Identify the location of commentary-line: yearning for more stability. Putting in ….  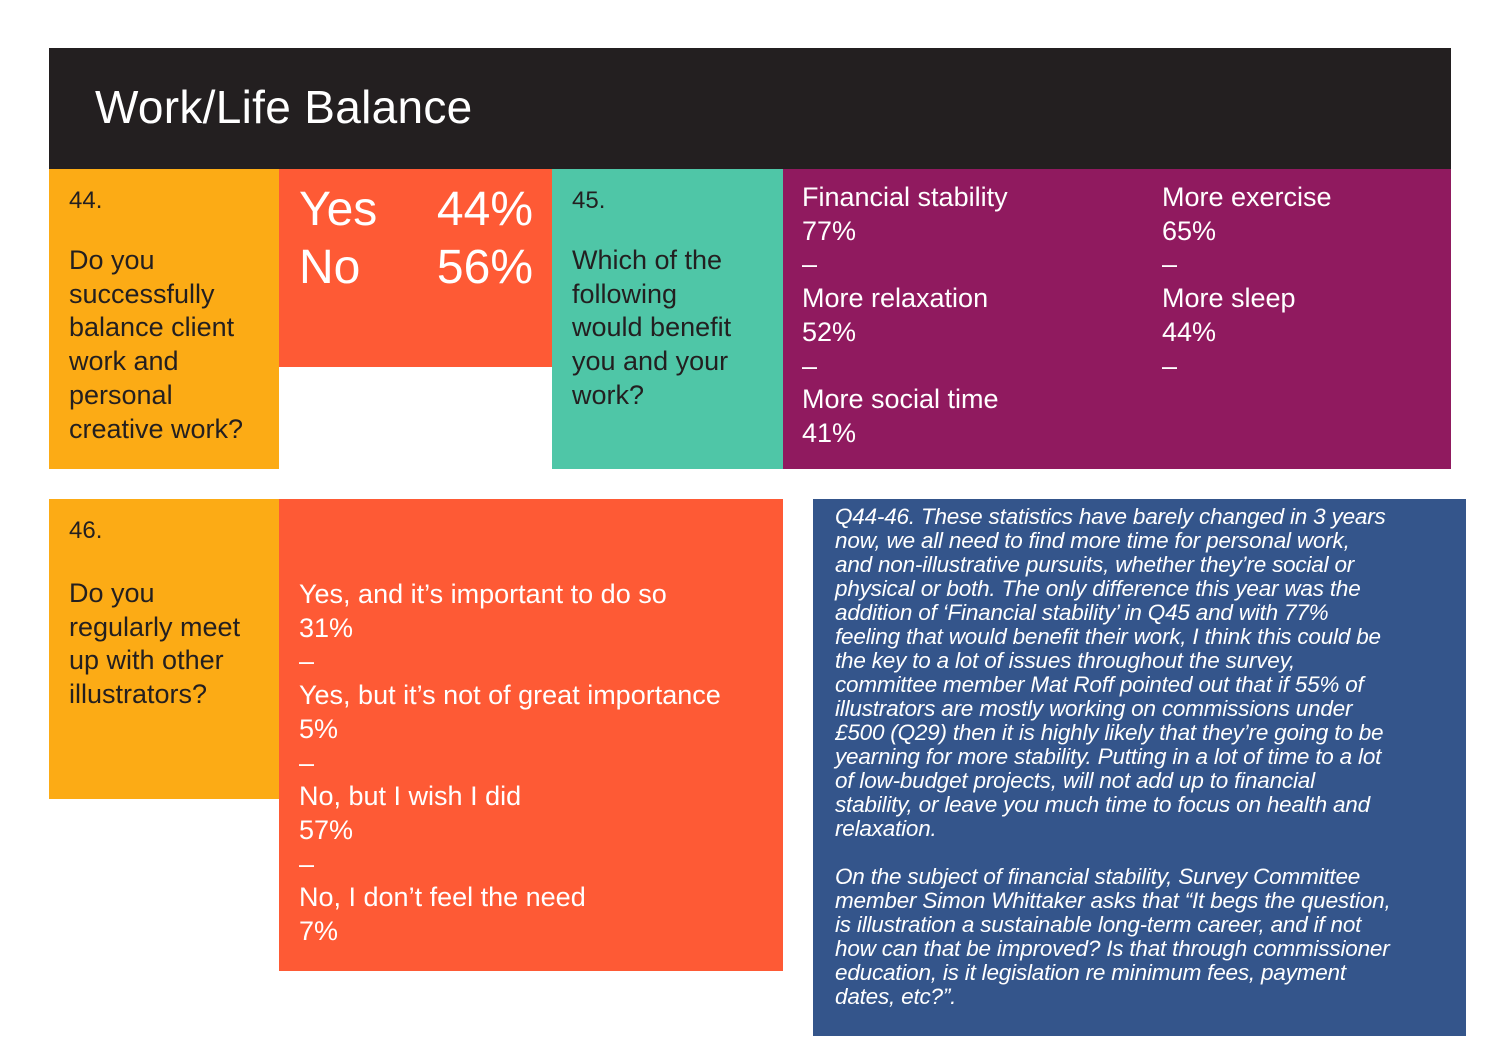
(1108, 756).